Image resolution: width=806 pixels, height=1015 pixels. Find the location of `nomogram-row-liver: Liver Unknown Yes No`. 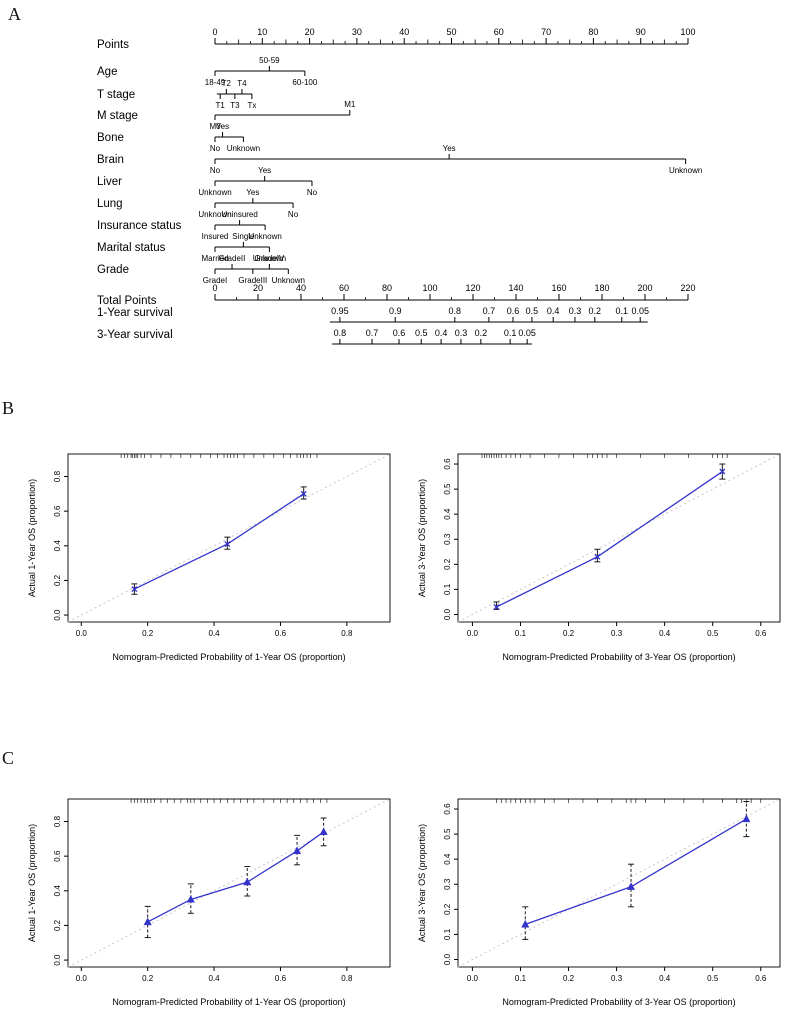

nomogram-row-liver: Liver Unknown Yes No is located at coordinates (207, 181).